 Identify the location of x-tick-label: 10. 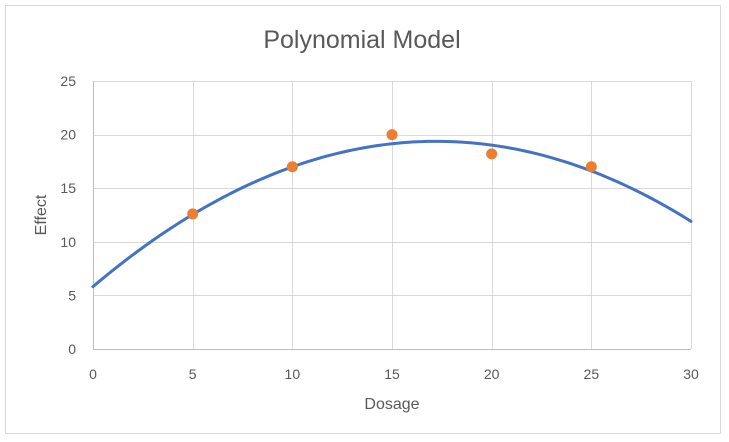
(293, 374).